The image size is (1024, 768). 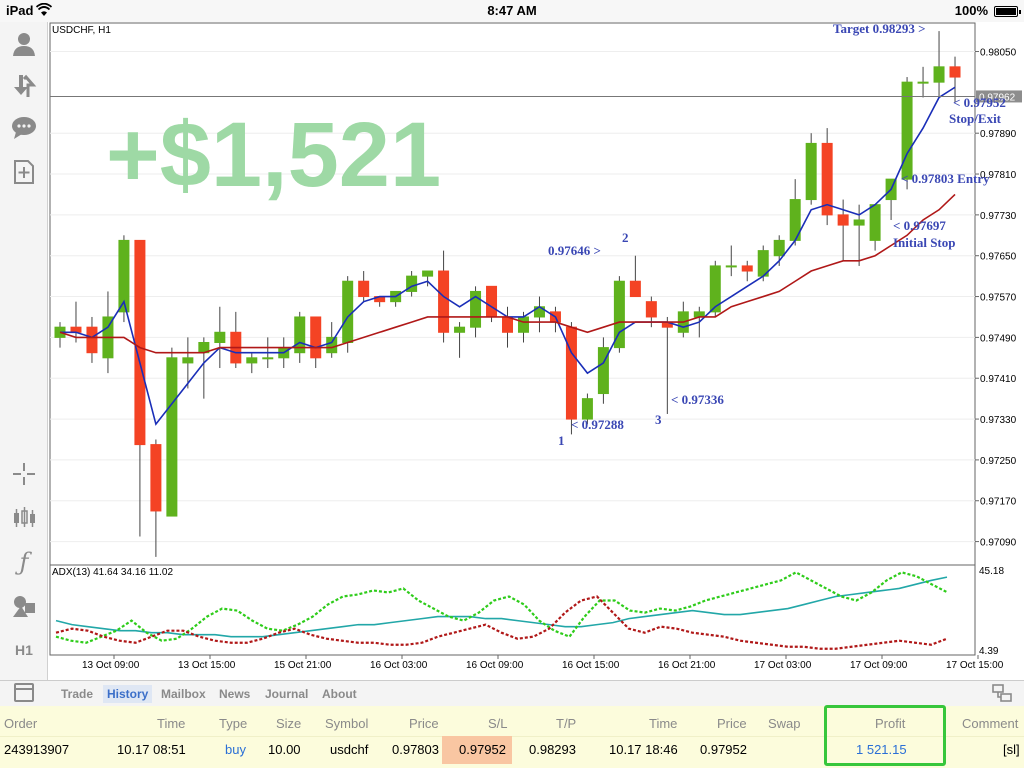 I want to click on time-axis-label: 16 Oct 09:00, so click(x=495, y=665).